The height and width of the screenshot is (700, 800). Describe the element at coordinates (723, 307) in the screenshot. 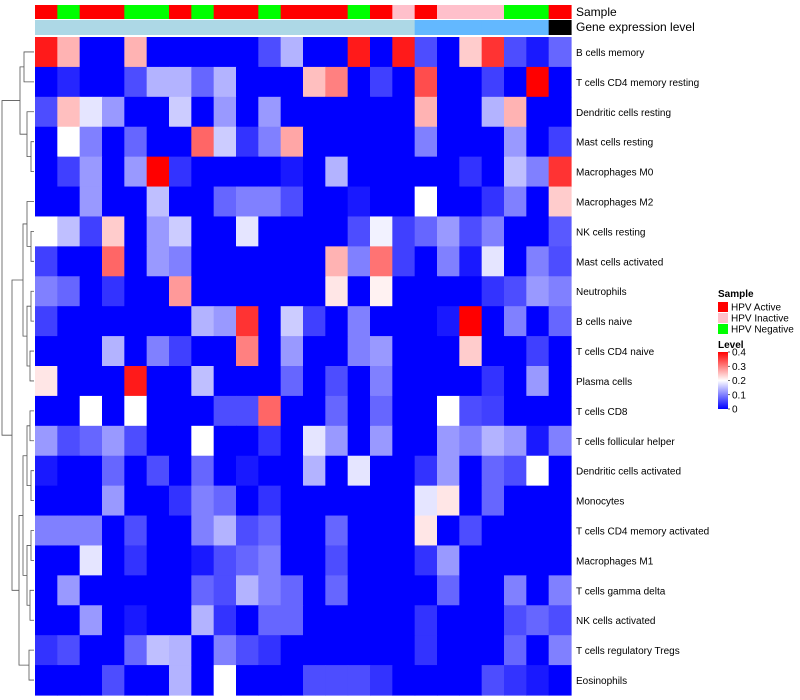

I see `legend-swatch` at that location.